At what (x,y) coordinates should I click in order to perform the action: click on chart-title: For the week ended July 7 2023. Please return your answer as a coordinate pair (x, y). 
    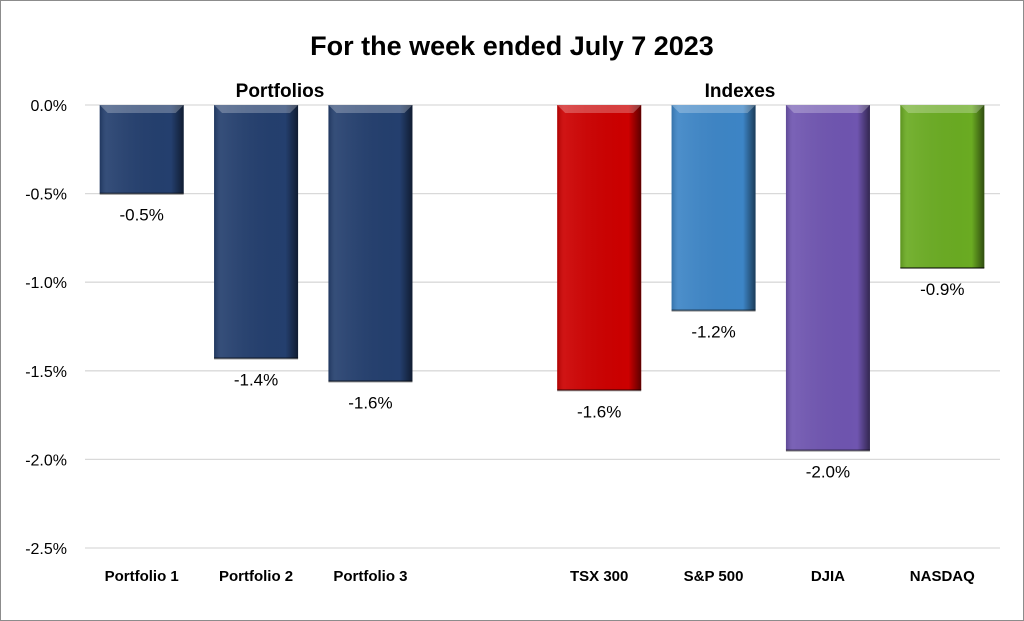
    Looking at the image, I should click on (512, 46).